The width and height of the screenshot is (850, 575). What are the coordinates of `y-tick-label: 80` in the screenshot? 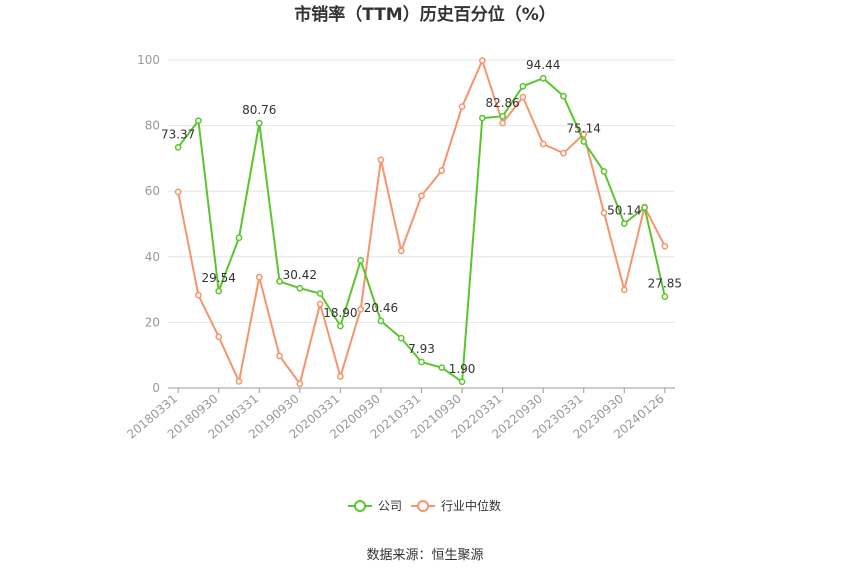 It's located at (152, 126).